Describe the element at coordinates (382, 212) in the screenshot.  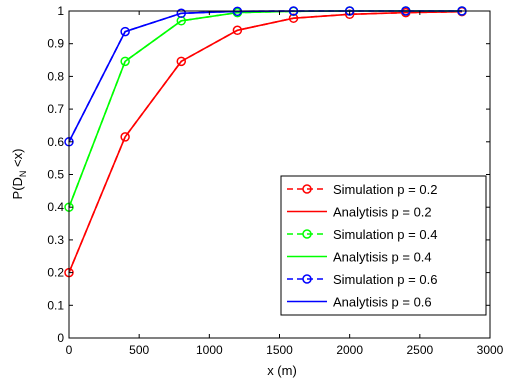
I see `legend-label: Analytisis p = 0.2` at that location.